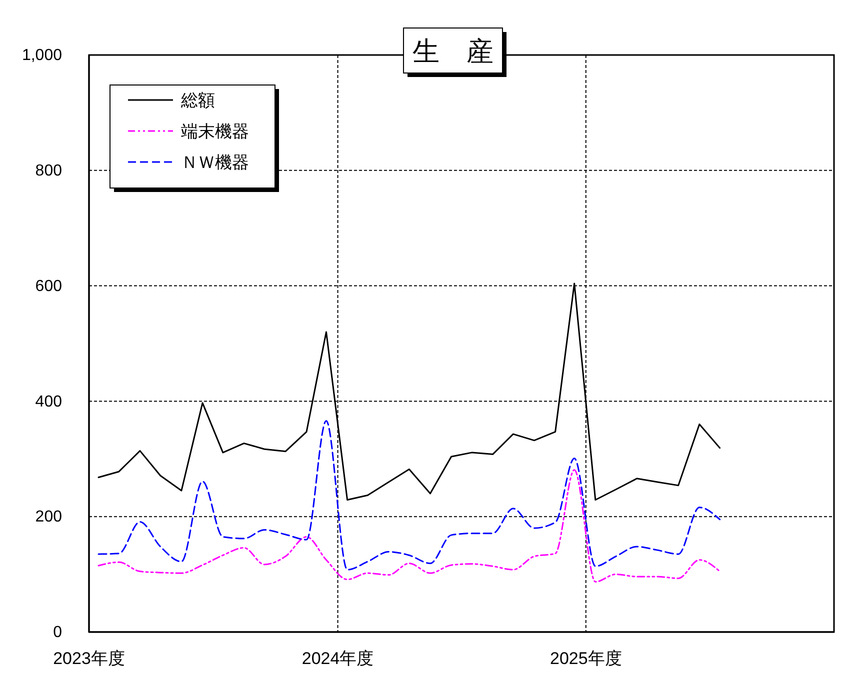 The height and width of the screenshot is (691, 868). Describe the element at coordinates (338, 658) in the screenshot. I see `x-tick-label: 2024年度` at that location.